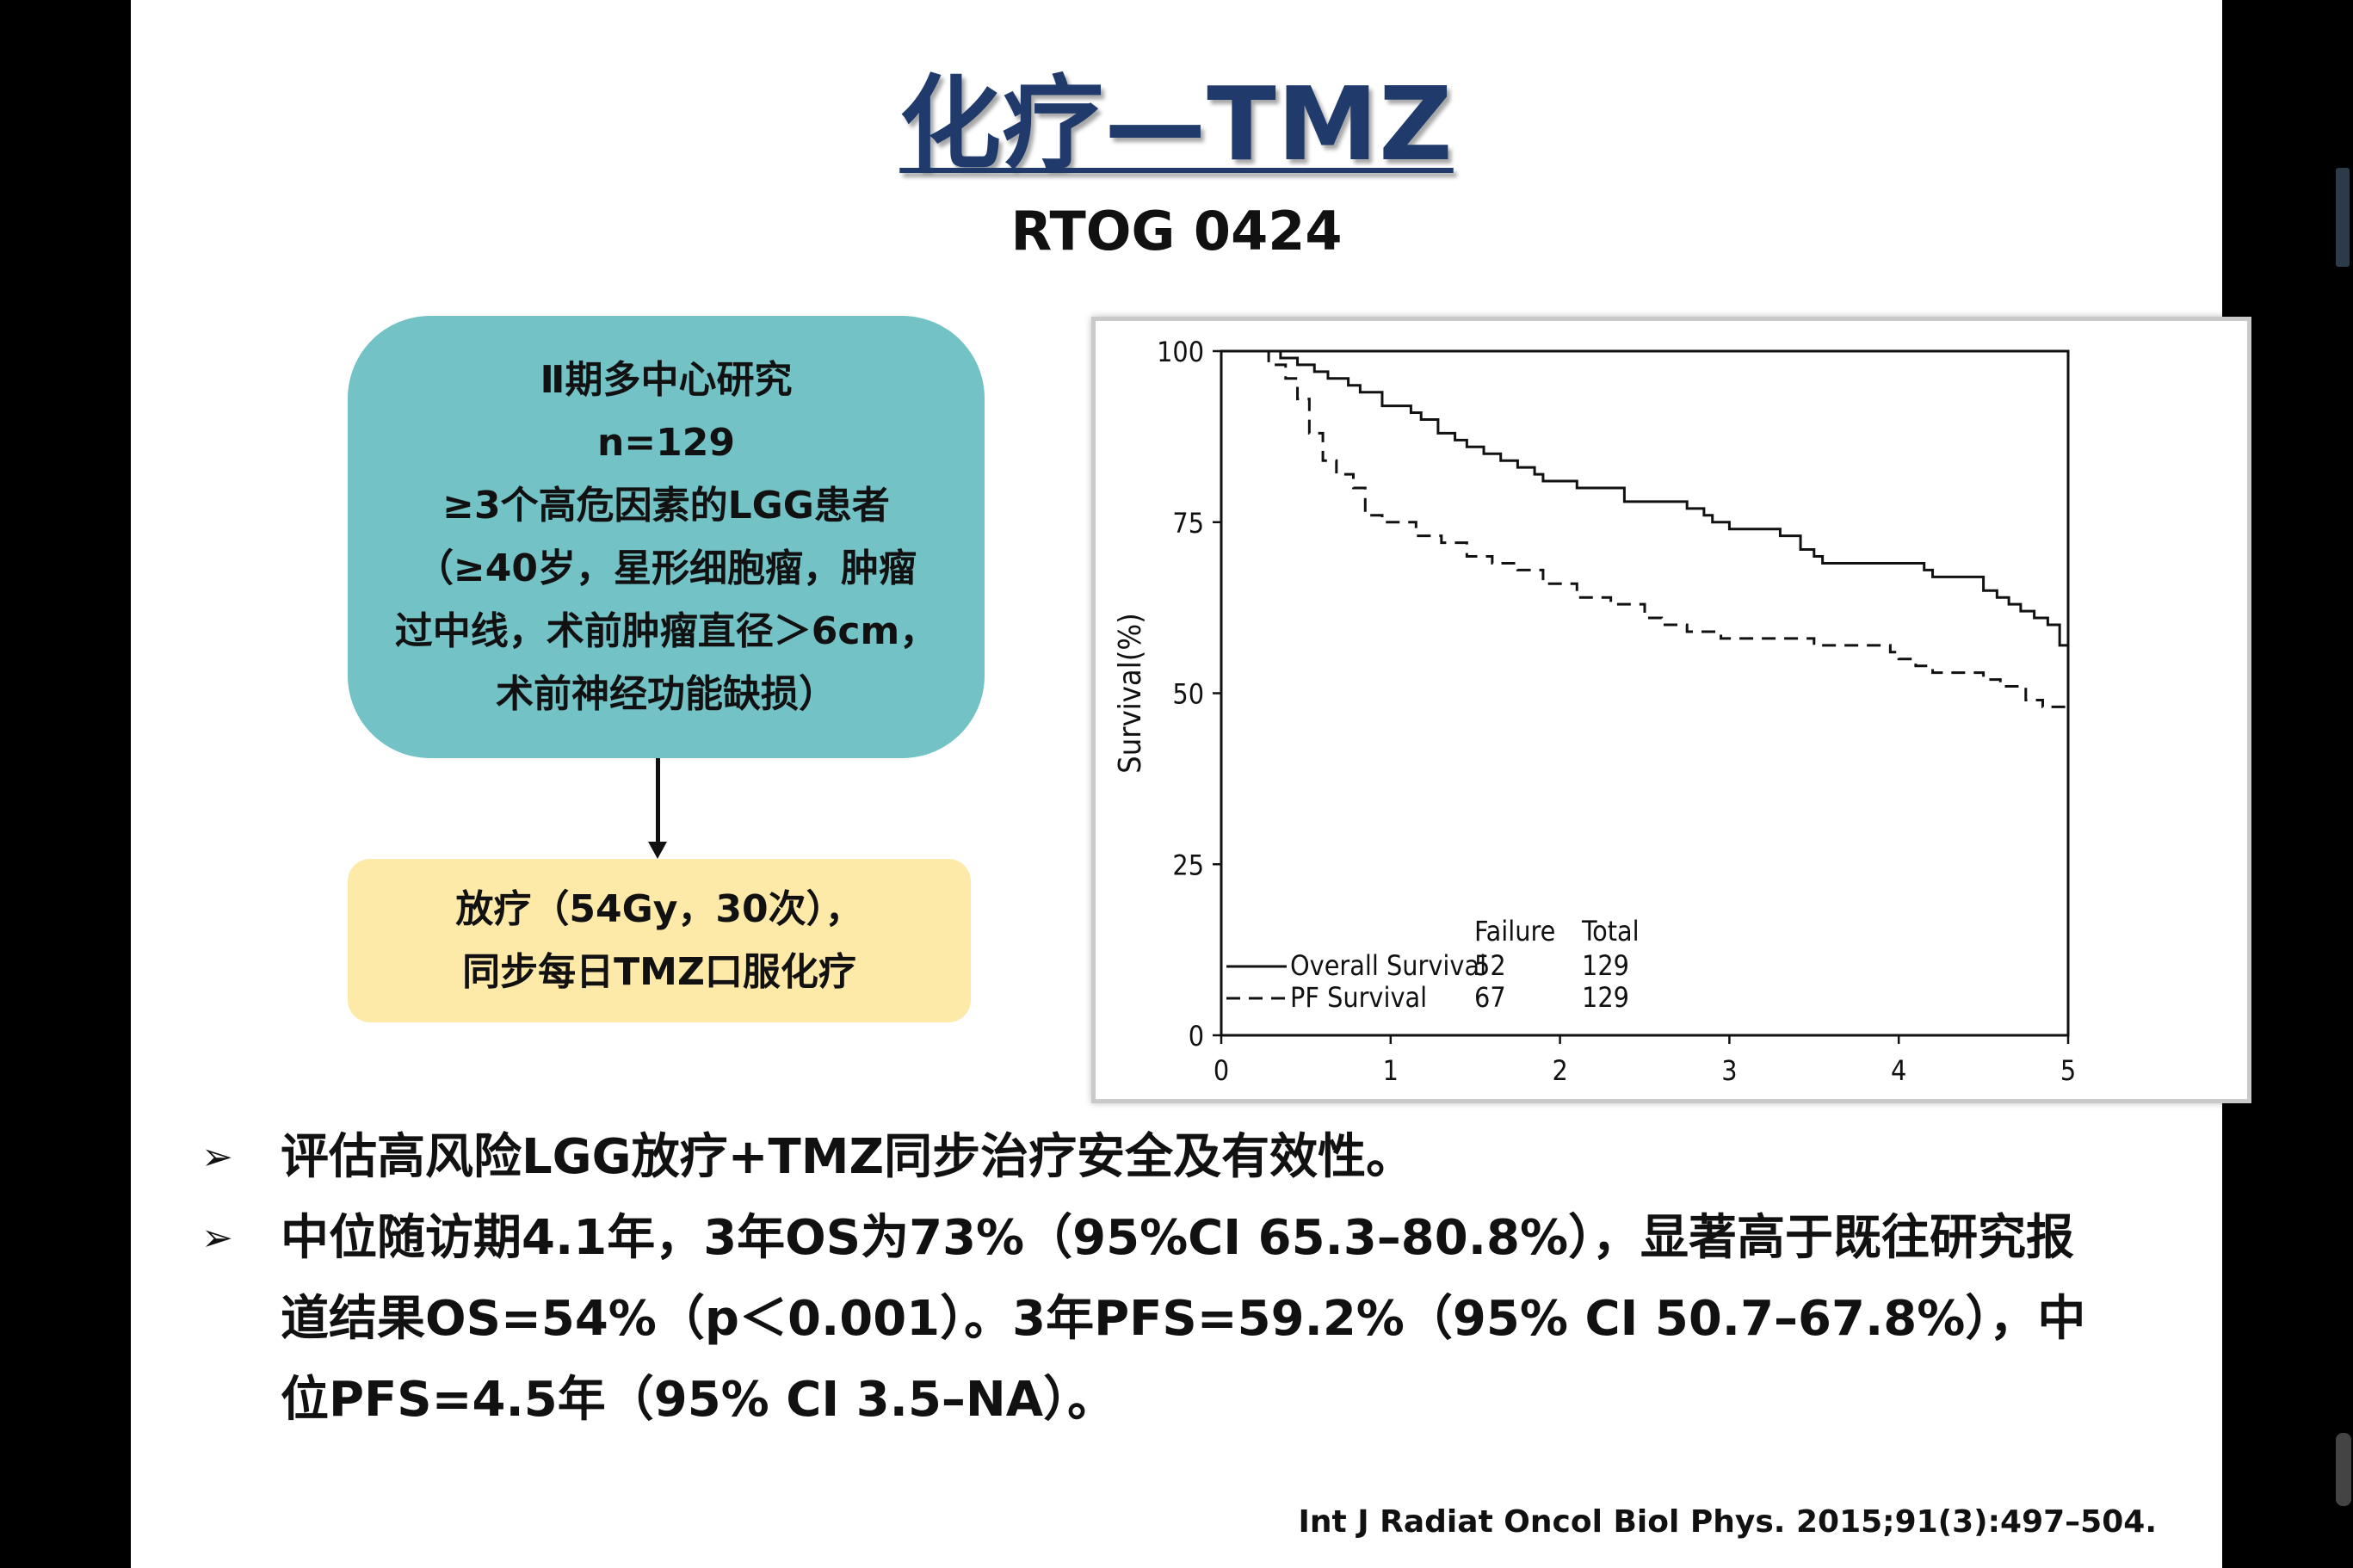 This screenshot has height=1568, width=2353. Describe the element at coordinates (1180, 352) in the screenshot. I see `y-tick-label: 100` at that location.